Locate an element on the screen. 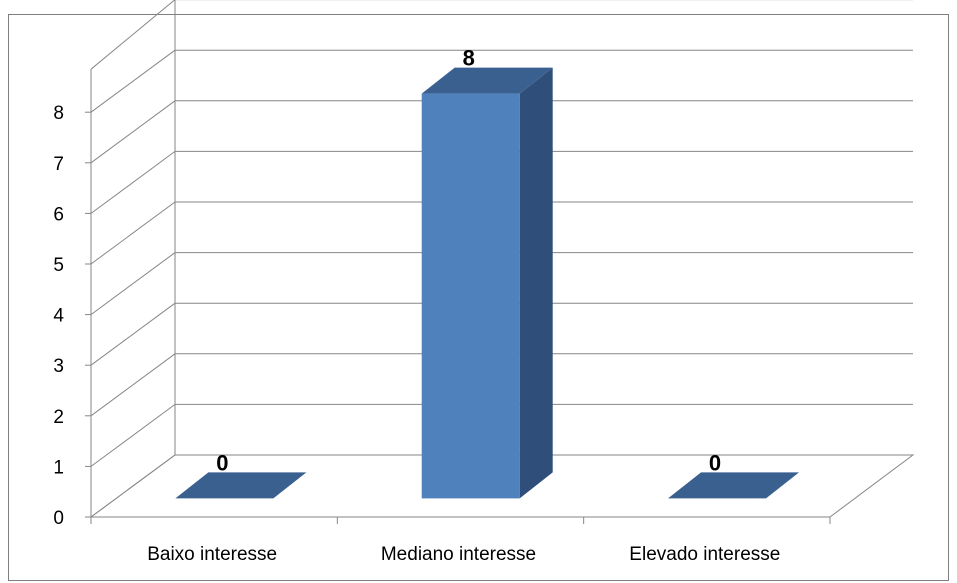  y-tick-label: 7 is located at coordinates (58, 164).